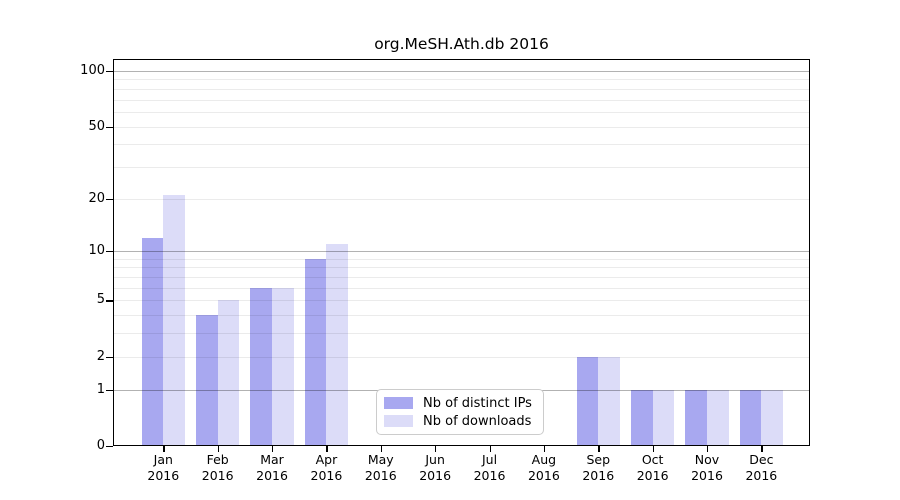 The width and height of the screenshot is (900, 500). I want to click on legend-item-distinct-ips: Nb of distinct IPs, so click(463, 403).